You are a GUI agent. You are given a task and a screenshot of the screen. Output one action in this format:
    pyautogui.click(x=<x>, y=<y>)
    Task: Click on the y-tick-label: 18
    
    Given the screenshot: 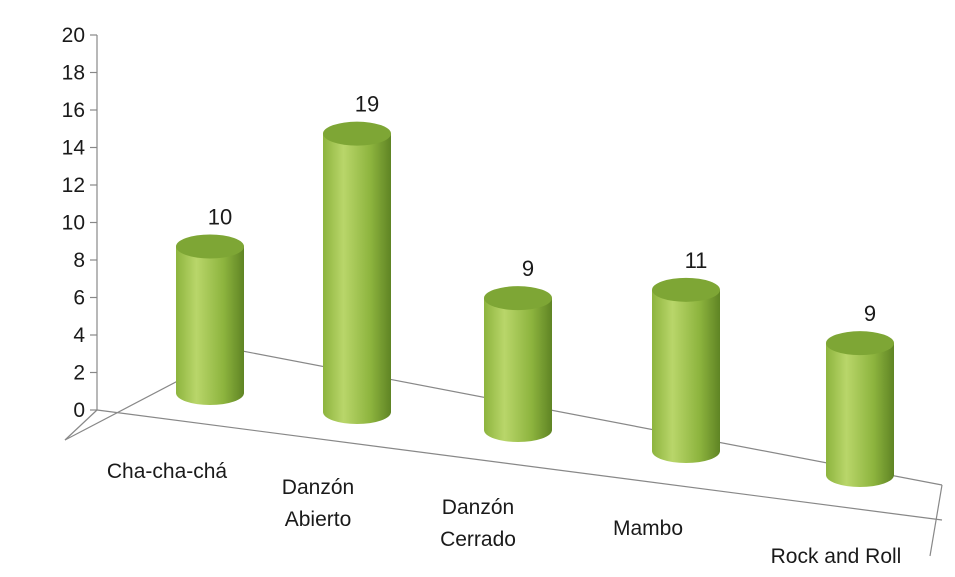 What is the action you would take?
    pyautogui.click(x=73, y=73)
    